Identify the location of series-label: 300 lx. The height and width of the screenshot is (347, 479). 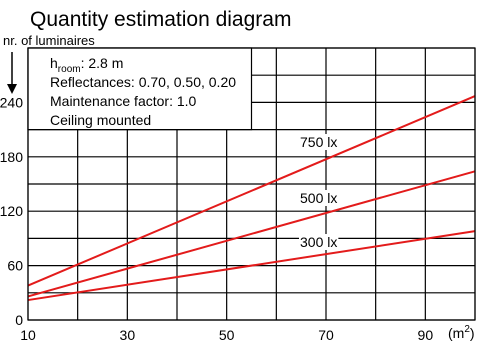
(318, 242).